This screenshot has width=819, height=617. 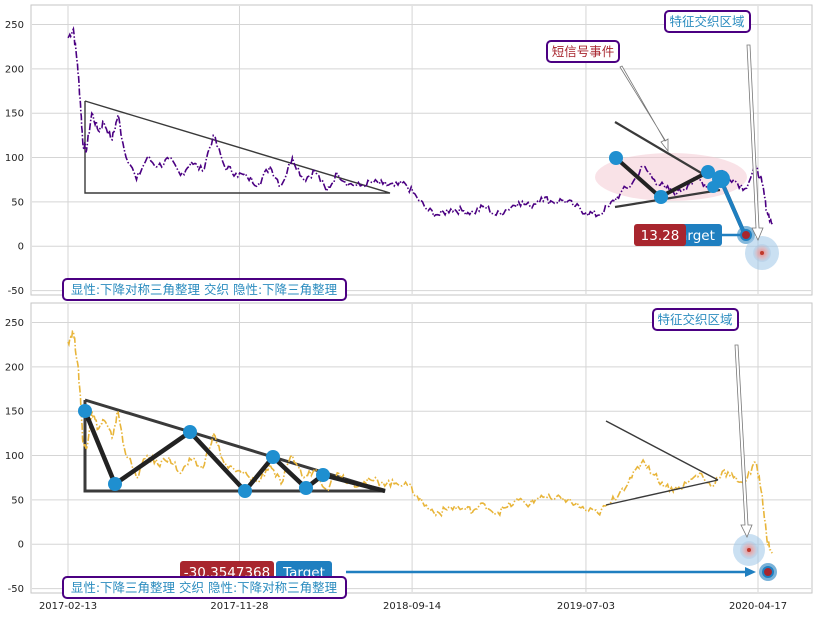 I want to click on signal-annotation-arrow, so click(x=644, y=109).